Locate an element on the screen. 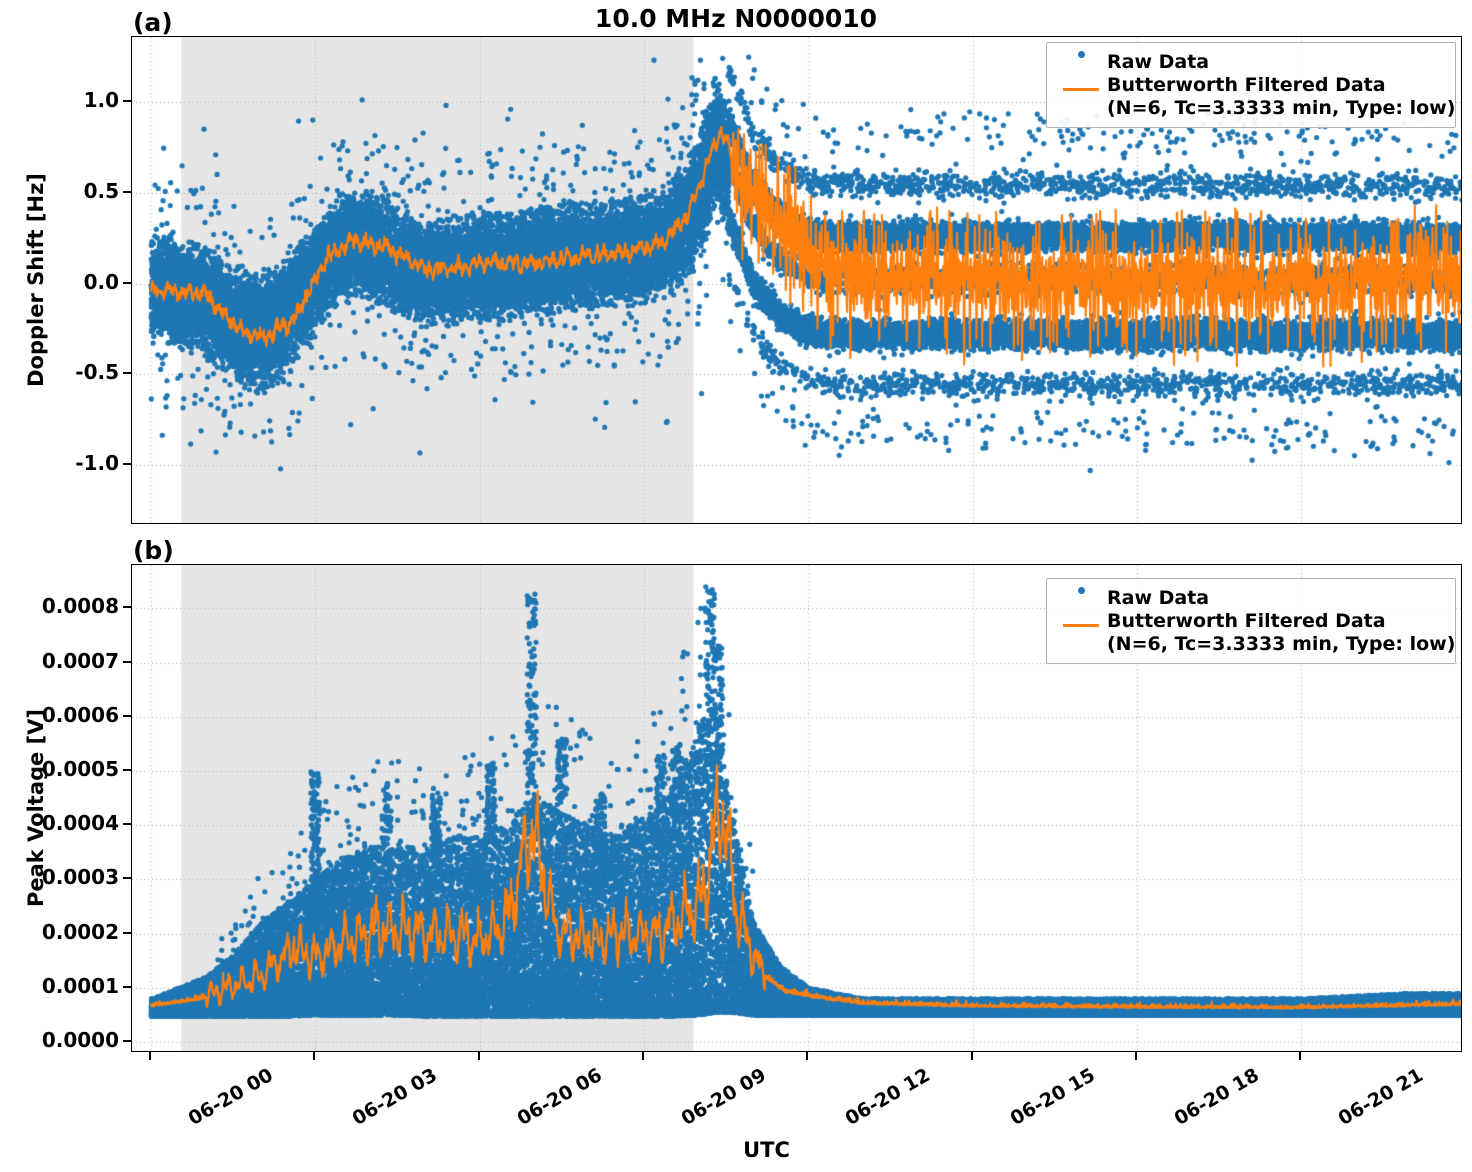 The height and width of the screenshot is (1172, 1472). y-tick-label: 0.0007 is located at coordinates (80, 660).